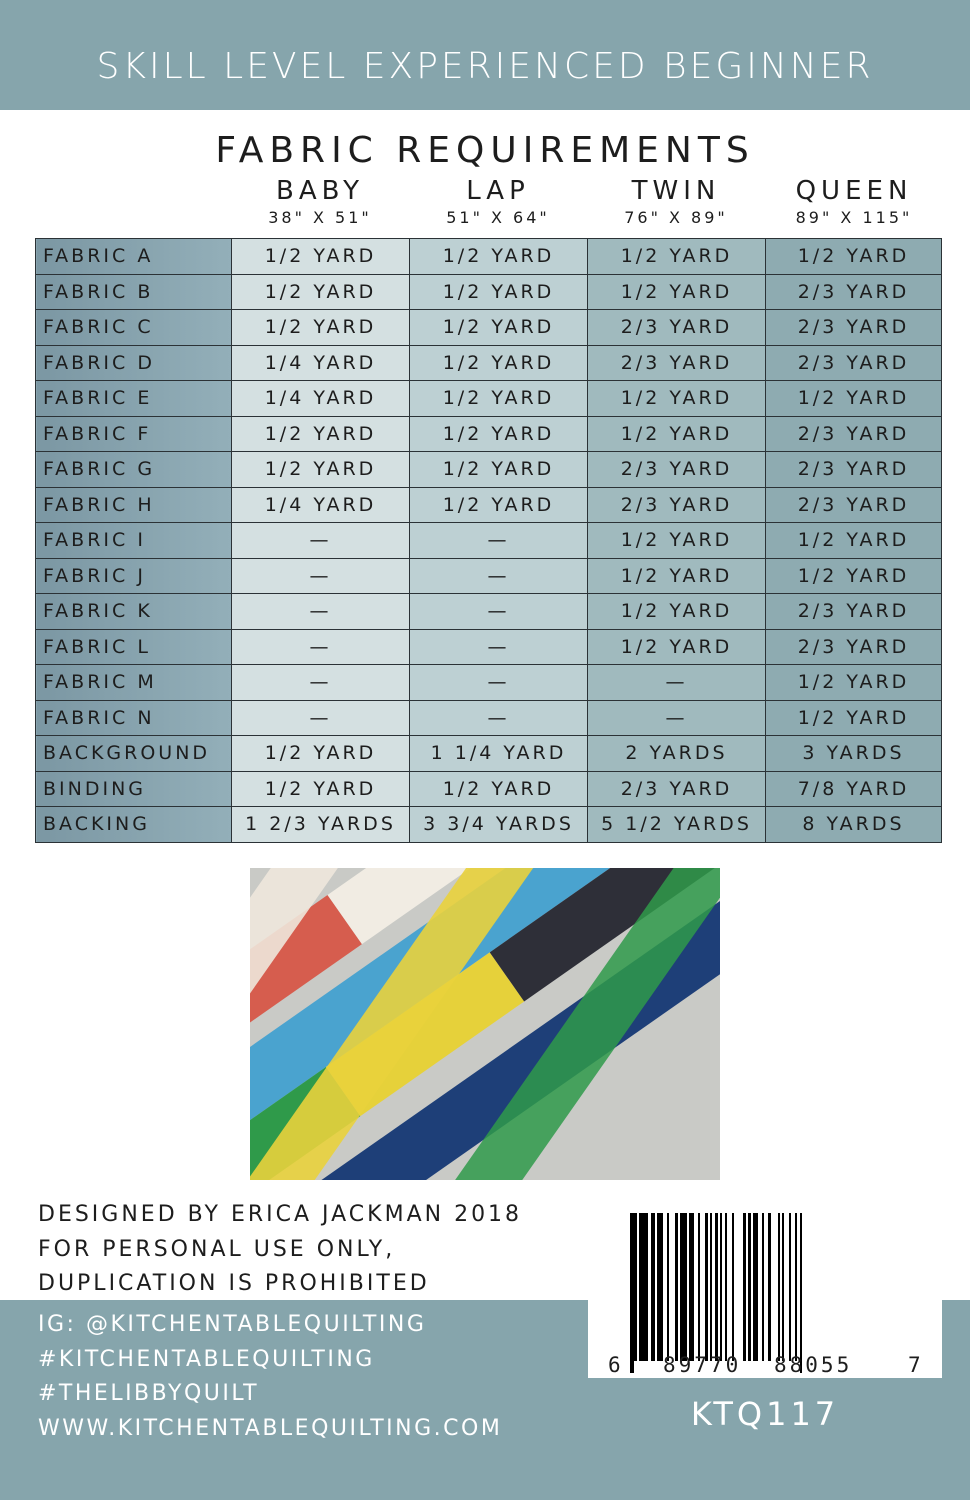 The height and width of the screenshot is (1500, 970). Describe the element at coordinates (488, 327) in the screenshot. I see `table-row: FABRIC C 1/2 YARD 1/2 YARD 2/3 YARD 2/3 YARD` at that location.